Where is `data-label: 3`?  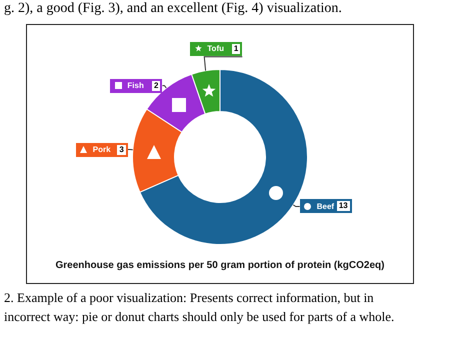
data-label: 3 is located at coordinates (121, 149).